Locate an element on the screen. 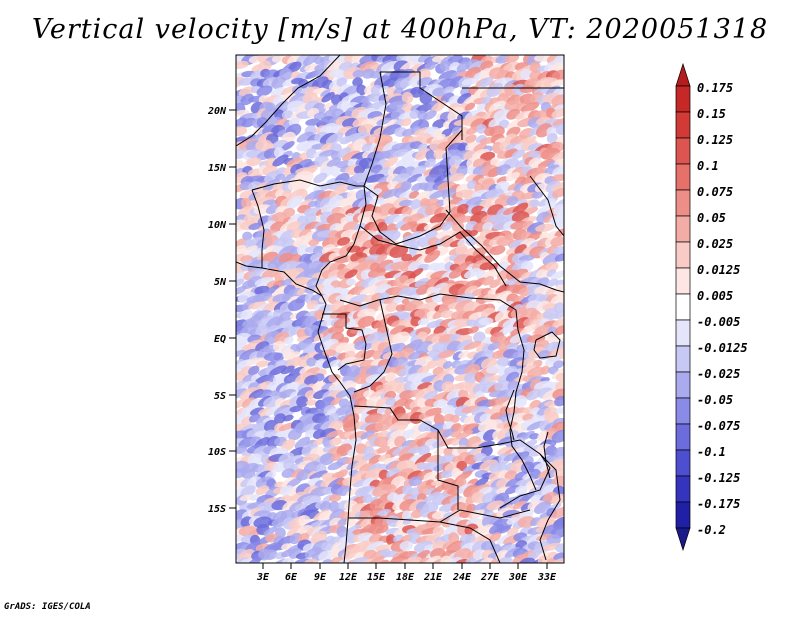  lat-label-10n: 10N is located at coordinates (217, 225).